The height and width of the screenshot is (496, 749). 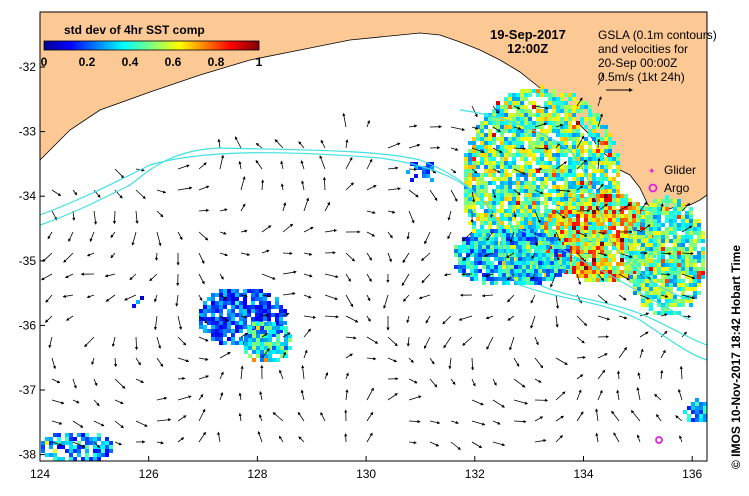 I want to click on gsla-note-line-3: 20-Sep 00:00Z, so click(x=637, y=63).